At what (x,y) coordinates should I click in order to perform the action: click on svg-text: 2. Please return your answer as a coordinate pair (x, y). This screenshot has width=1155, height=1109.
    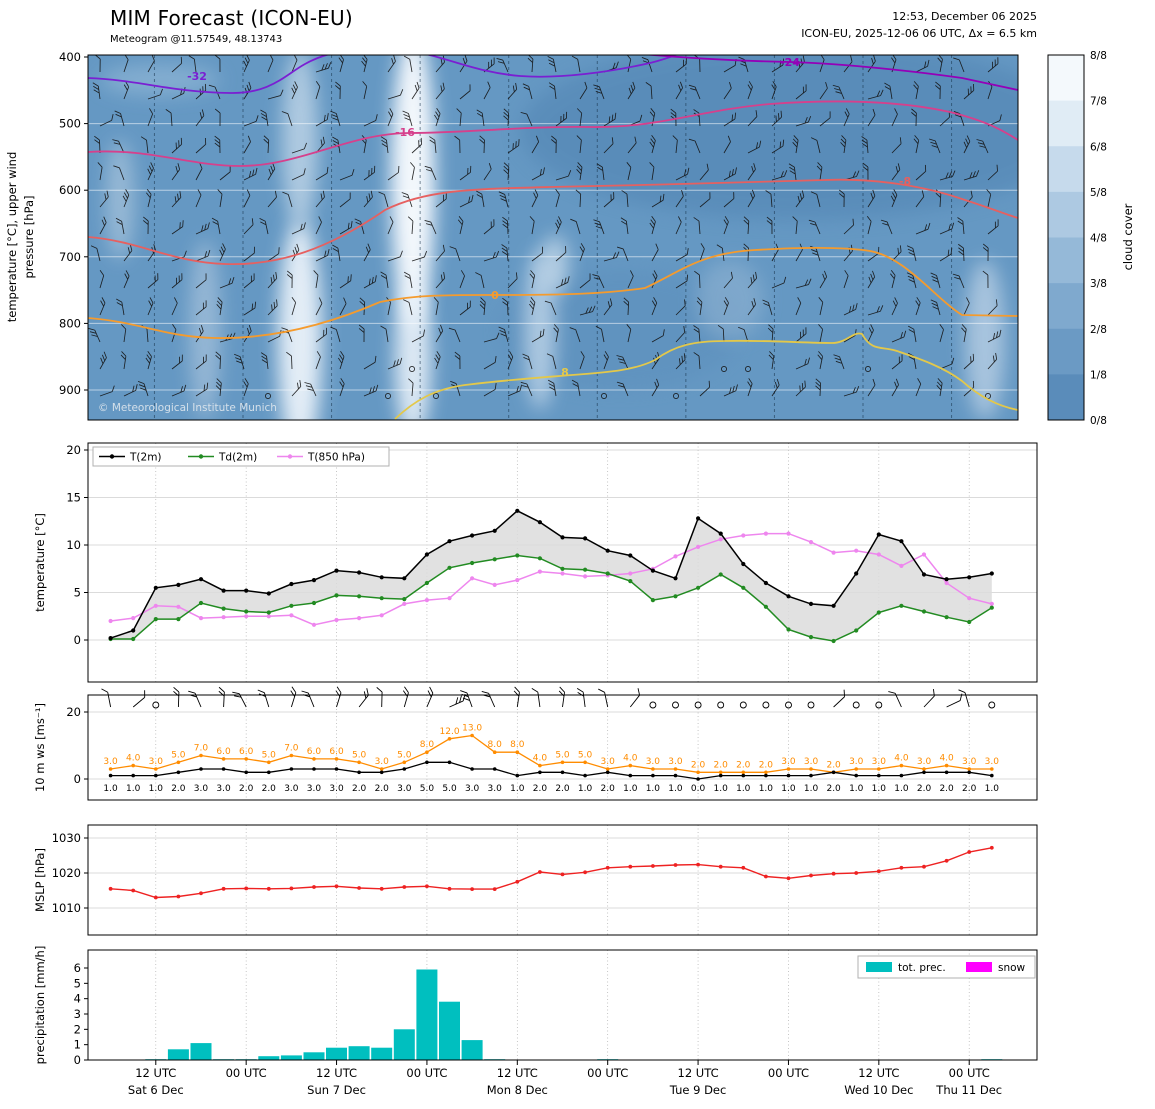
    Looking at the image, I should click on (77, 1029).